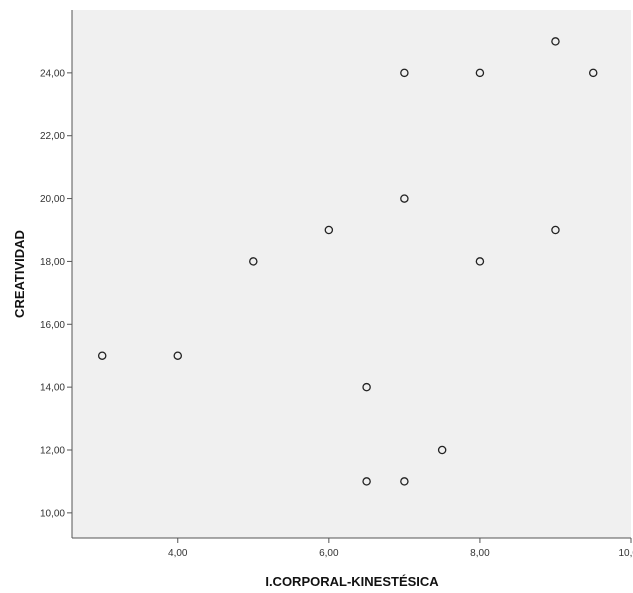 The height and width of the screenshot is (593, 633). I want to click on y-tick-label: 10,00, so click(52, 513).